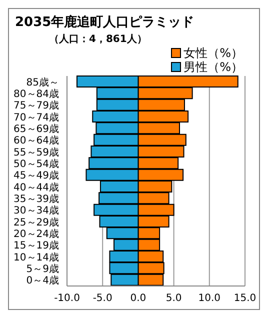 This screenshot has height=320, width=270. What do you see at coordinates (36, 187) in the screenshot?
I see `y-tick-label: 40～44歳` at bounding box center [36, 187].